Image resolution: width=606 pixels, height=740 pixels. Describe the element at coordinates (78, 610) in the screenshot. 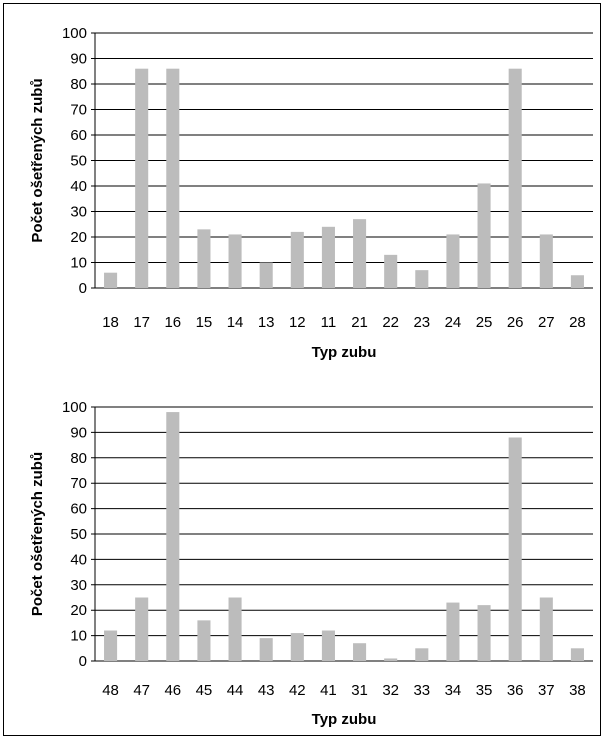

I see `lower-y-tick-label: 20` at that location.